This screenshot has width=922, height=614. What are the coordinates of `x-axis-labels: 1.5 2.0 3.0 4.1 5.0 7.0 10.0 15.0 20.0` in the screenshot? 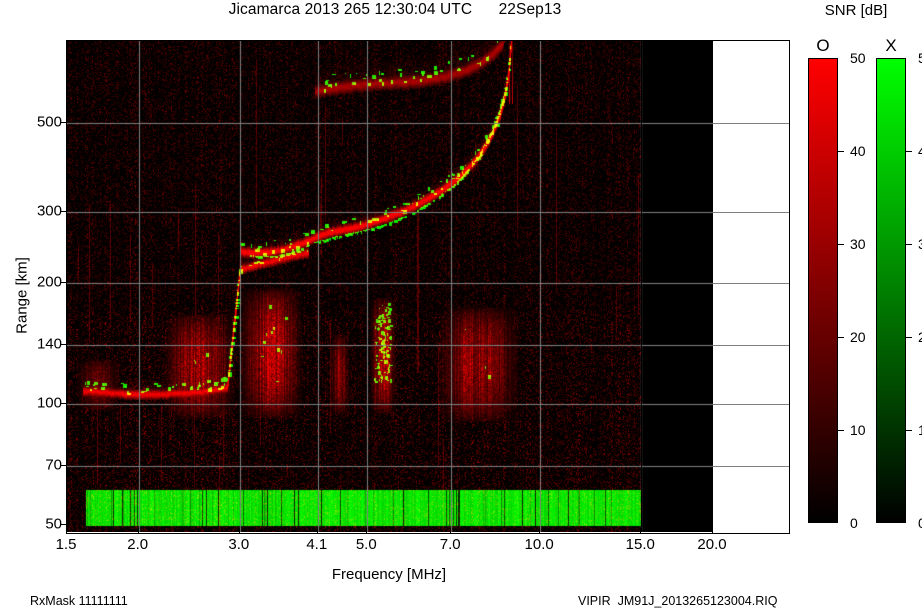 It's located at (461, 548).